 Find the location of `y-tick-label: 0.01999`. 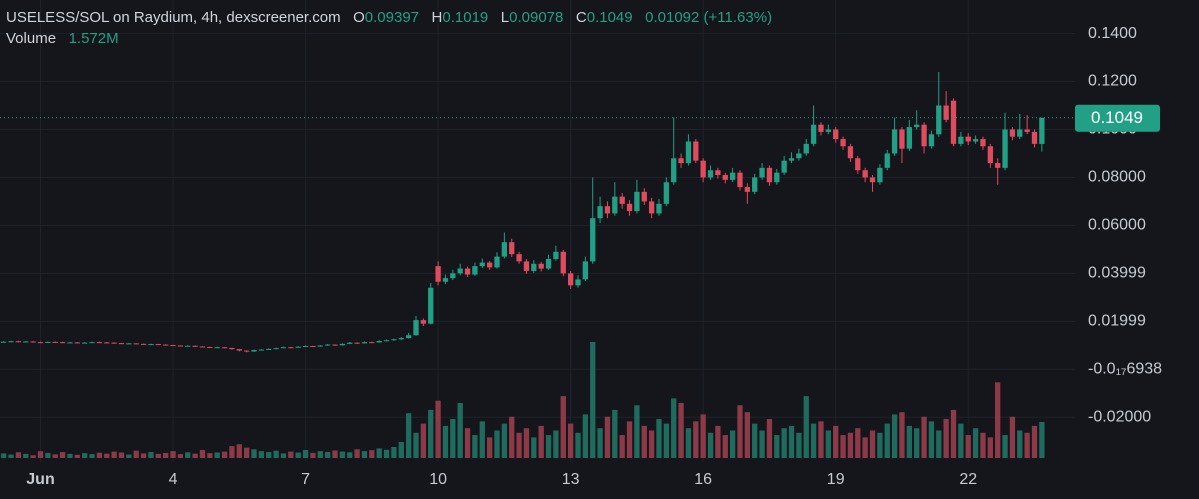

y-tick-label: 0.01999 is located at coordinates (1117, 321).